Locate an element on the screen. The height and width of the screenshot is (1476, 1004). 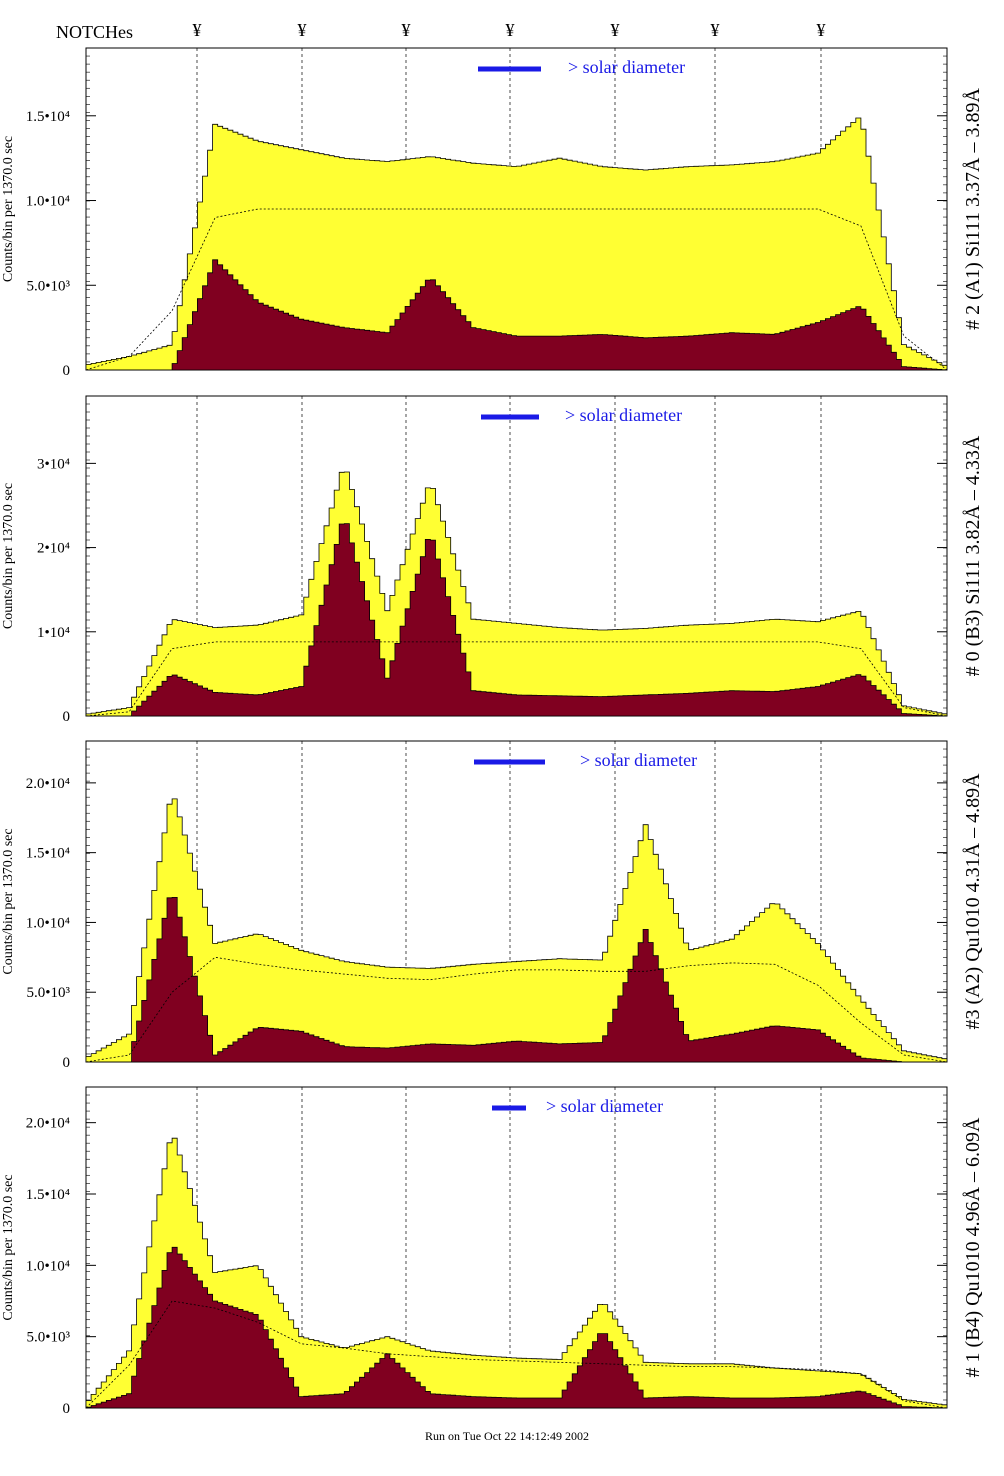
y-tick-label: 2•10⁴ is located at coordinates (53, 549).